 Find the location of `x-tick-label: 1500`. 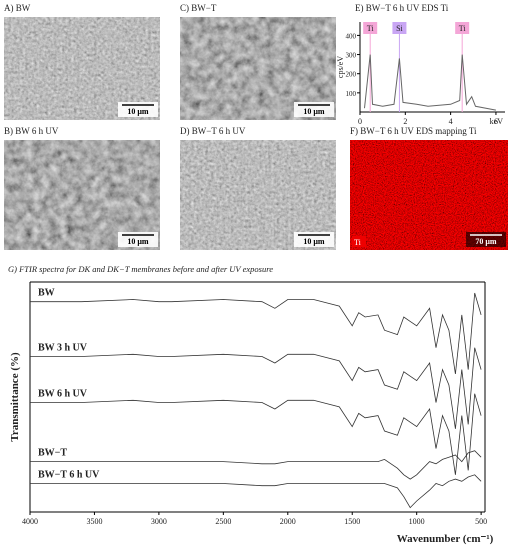

x-tick-label: 1500 is located at coordinates (352, 521).